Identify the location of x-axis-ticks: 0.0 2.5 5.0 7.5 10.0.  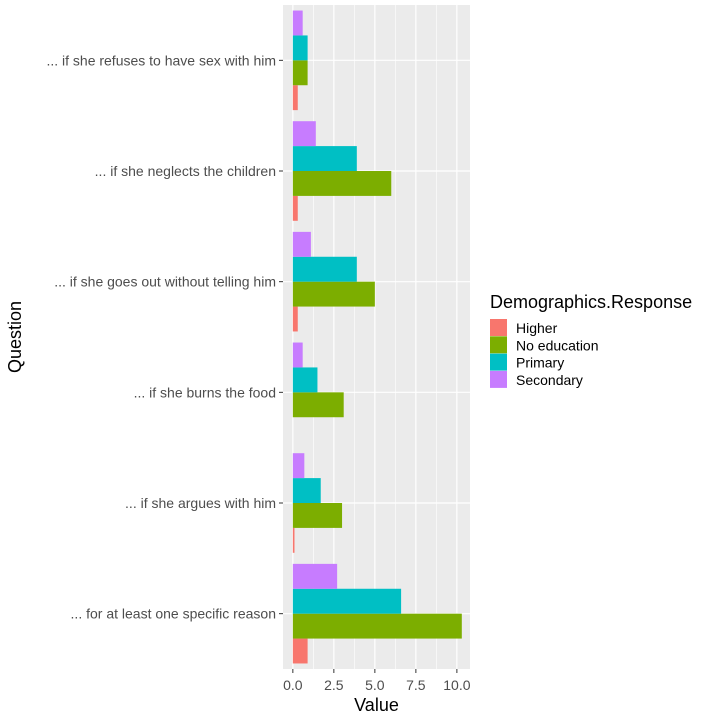
(377, 681).